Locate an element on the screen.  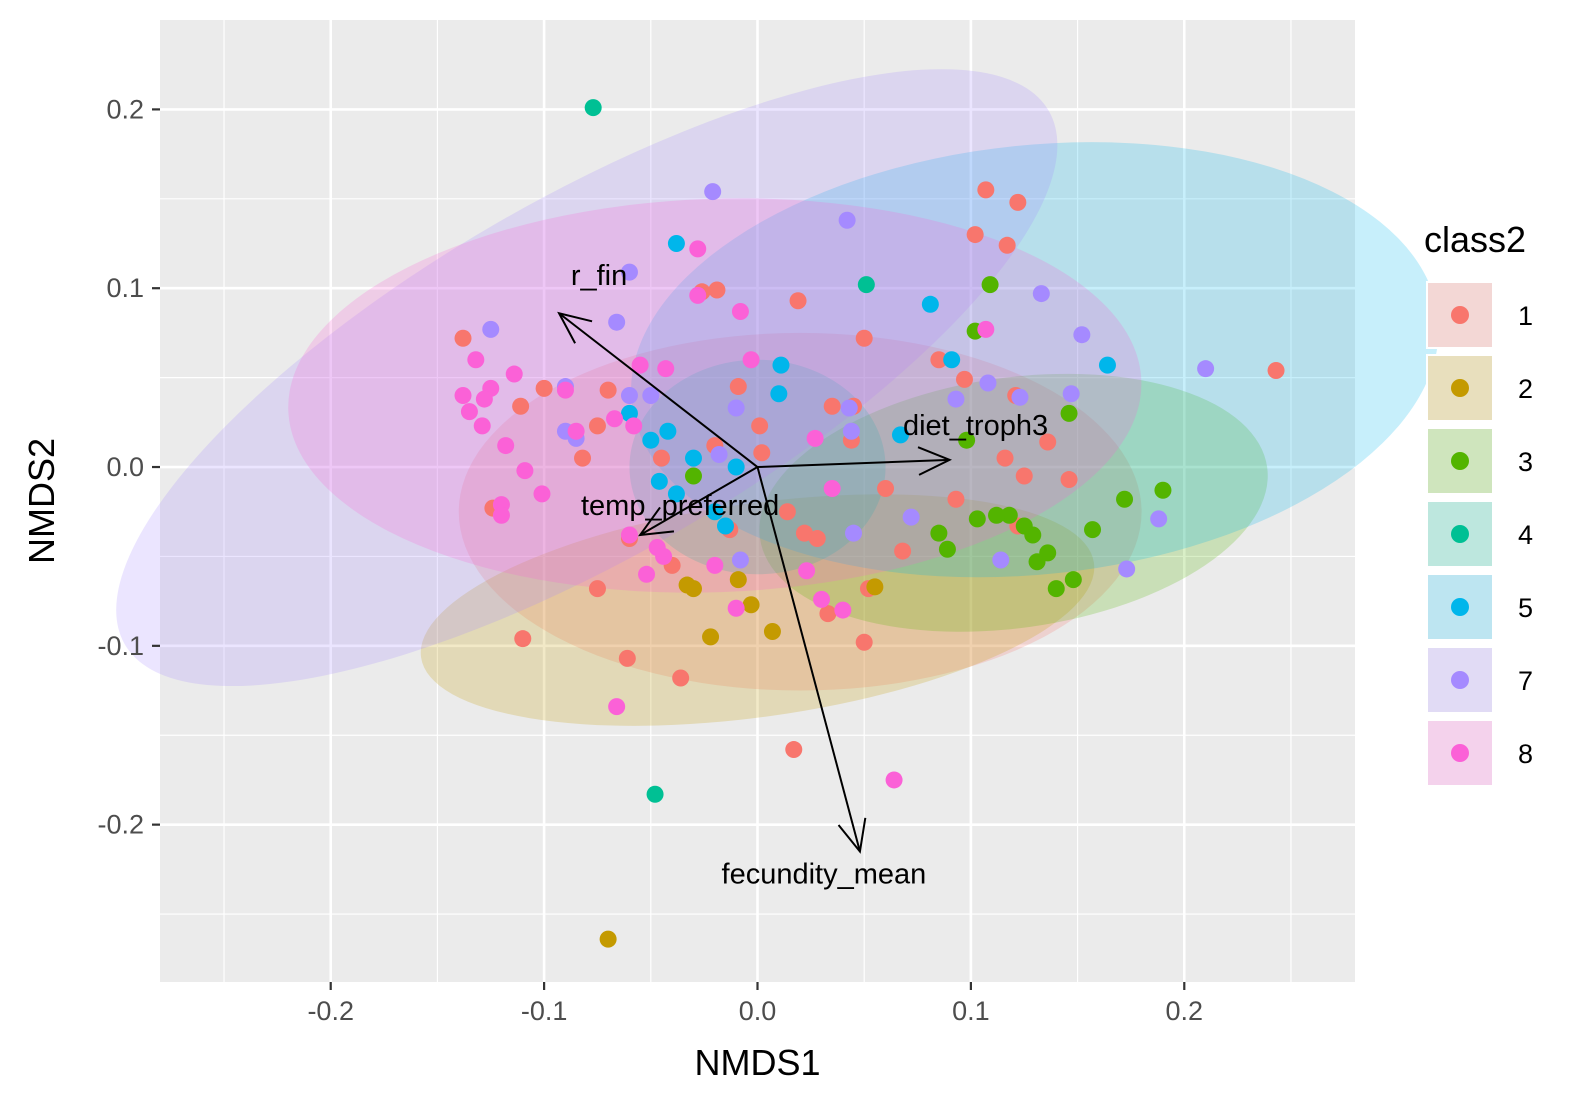
vector-temp_preferred is located at coordinates (699, 501).